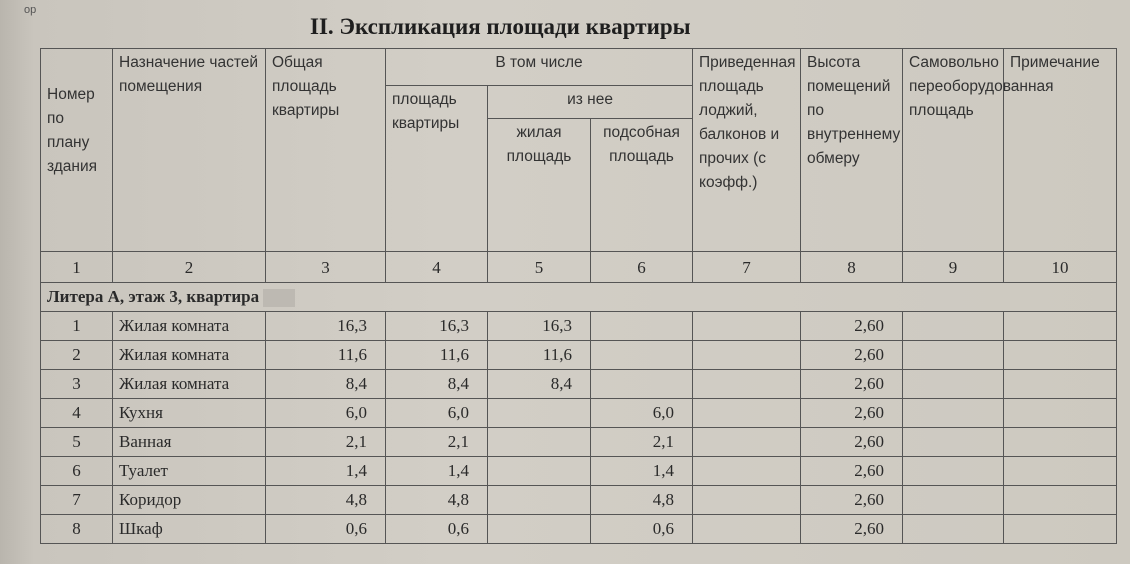 The image size is (1130, 564). I want to click on cell-aux: 4,8, so click(641, 500).